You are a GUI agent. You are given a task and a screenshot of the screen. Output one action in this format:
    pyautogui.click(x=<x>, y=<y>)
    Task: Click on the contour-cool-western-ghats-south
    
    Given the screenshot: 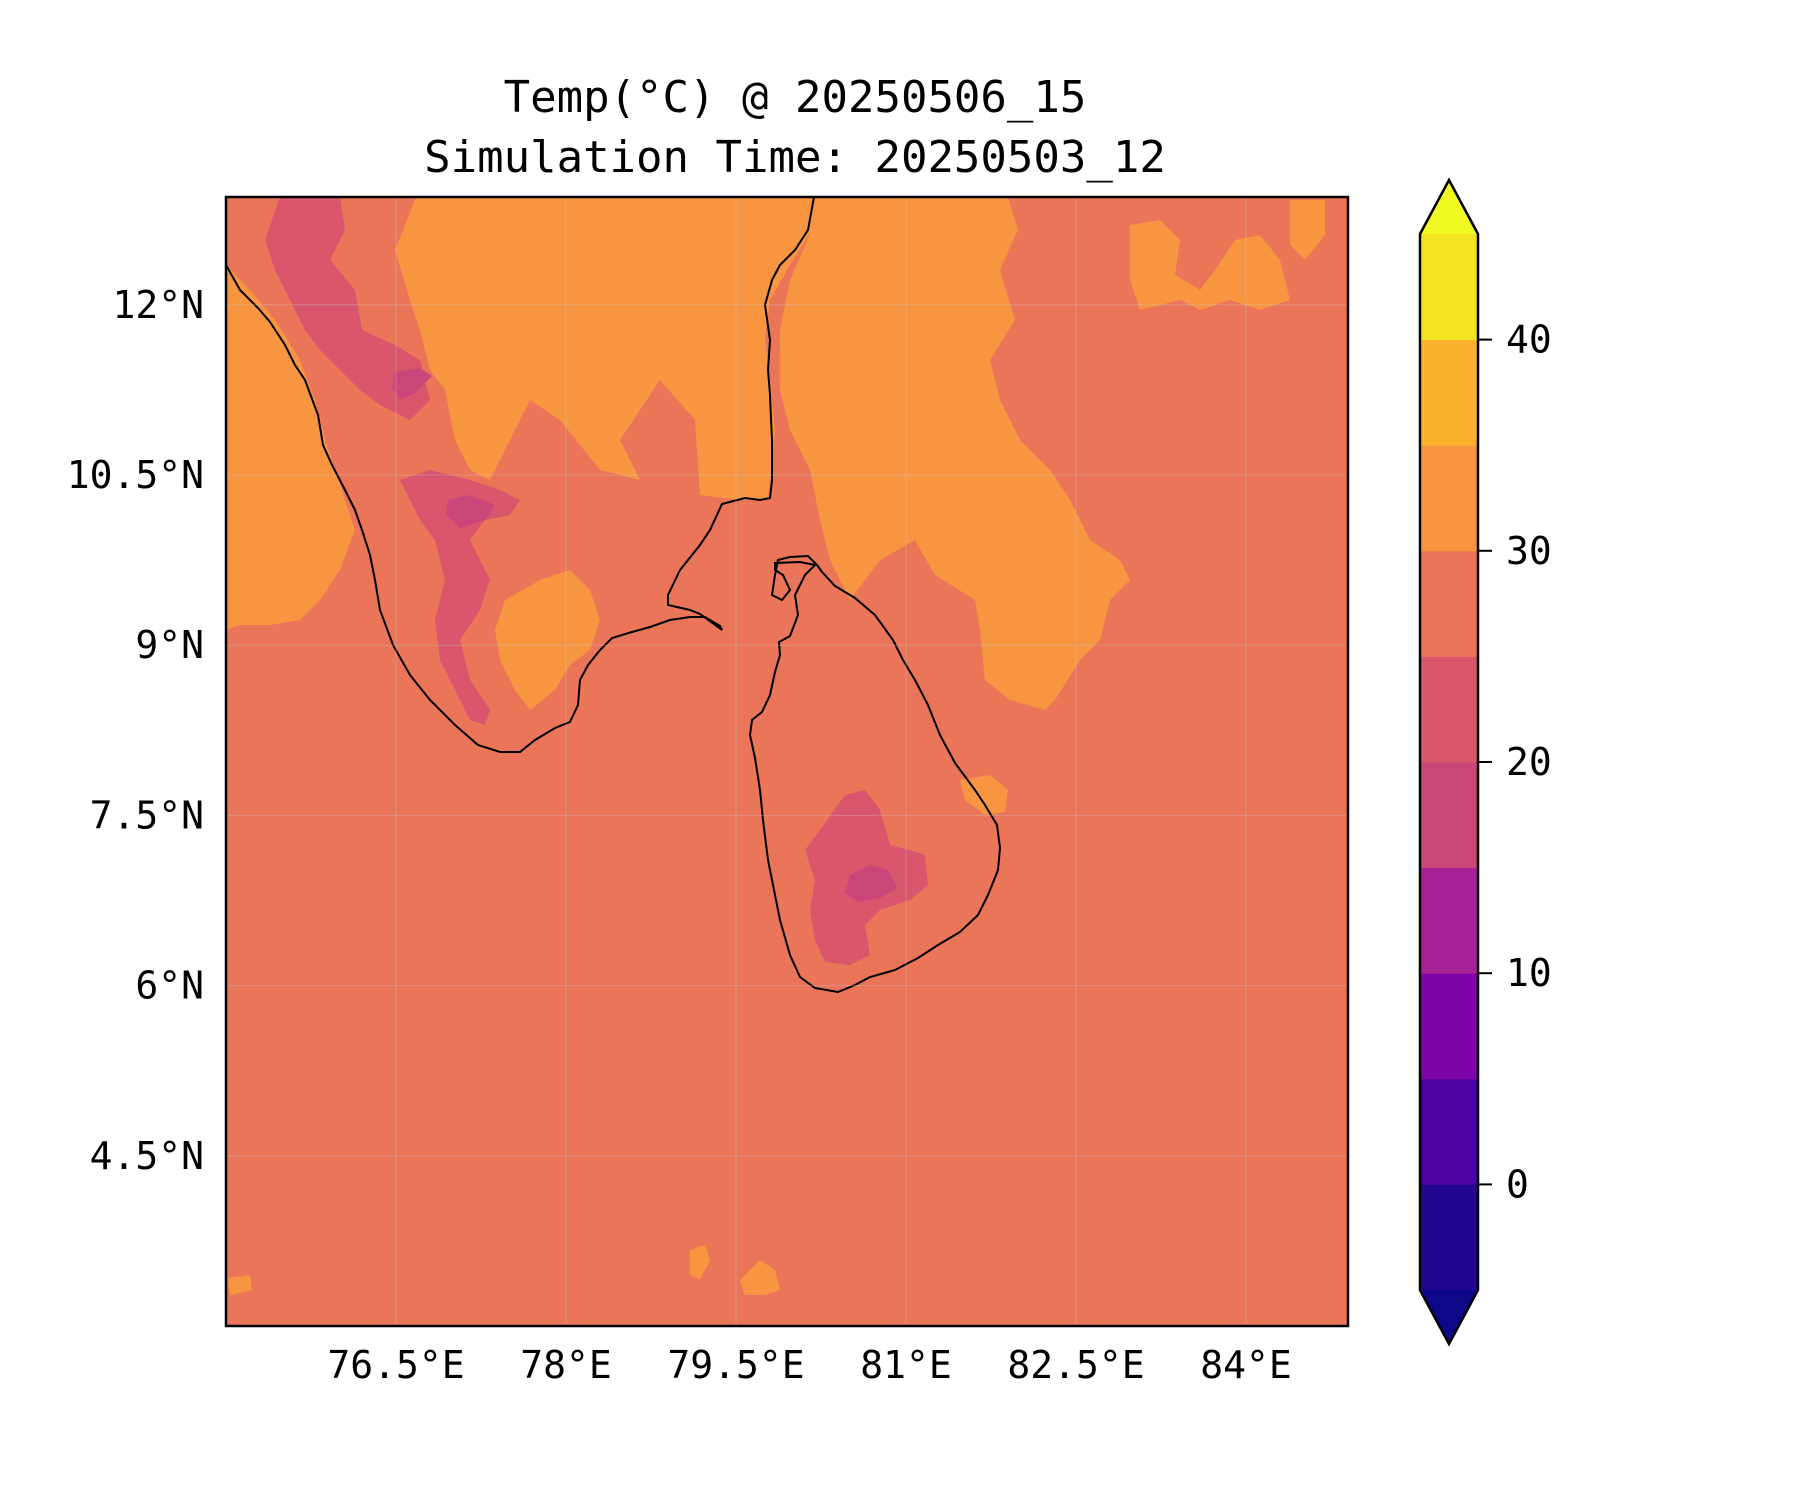 What is the action you would take?
    pyautogui.click(x=460, y=597)
    